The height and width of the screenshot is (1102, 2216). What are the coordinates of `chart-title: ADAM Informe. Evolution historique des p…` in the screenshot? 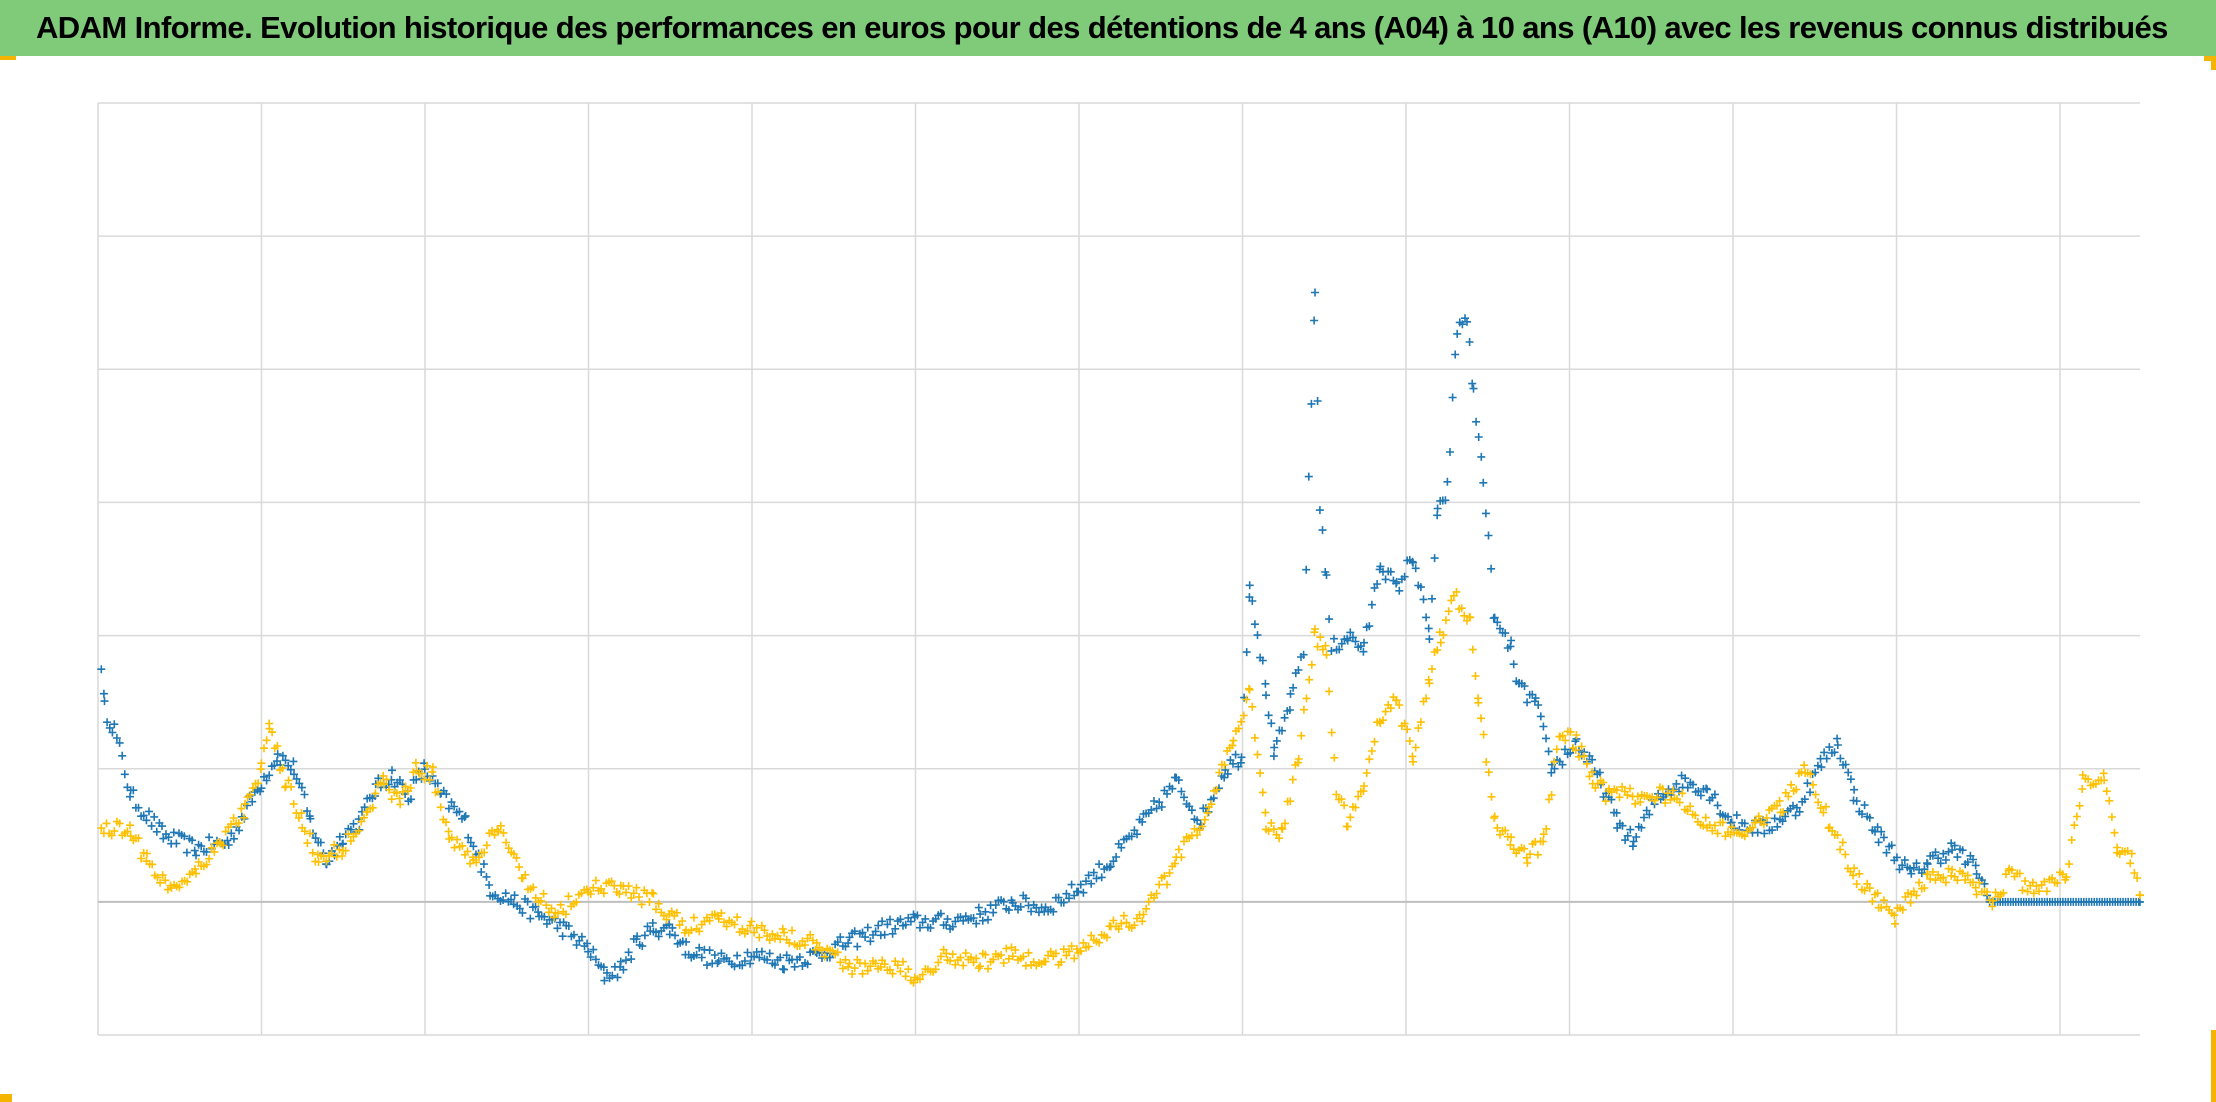 It's located at (1102, 27).